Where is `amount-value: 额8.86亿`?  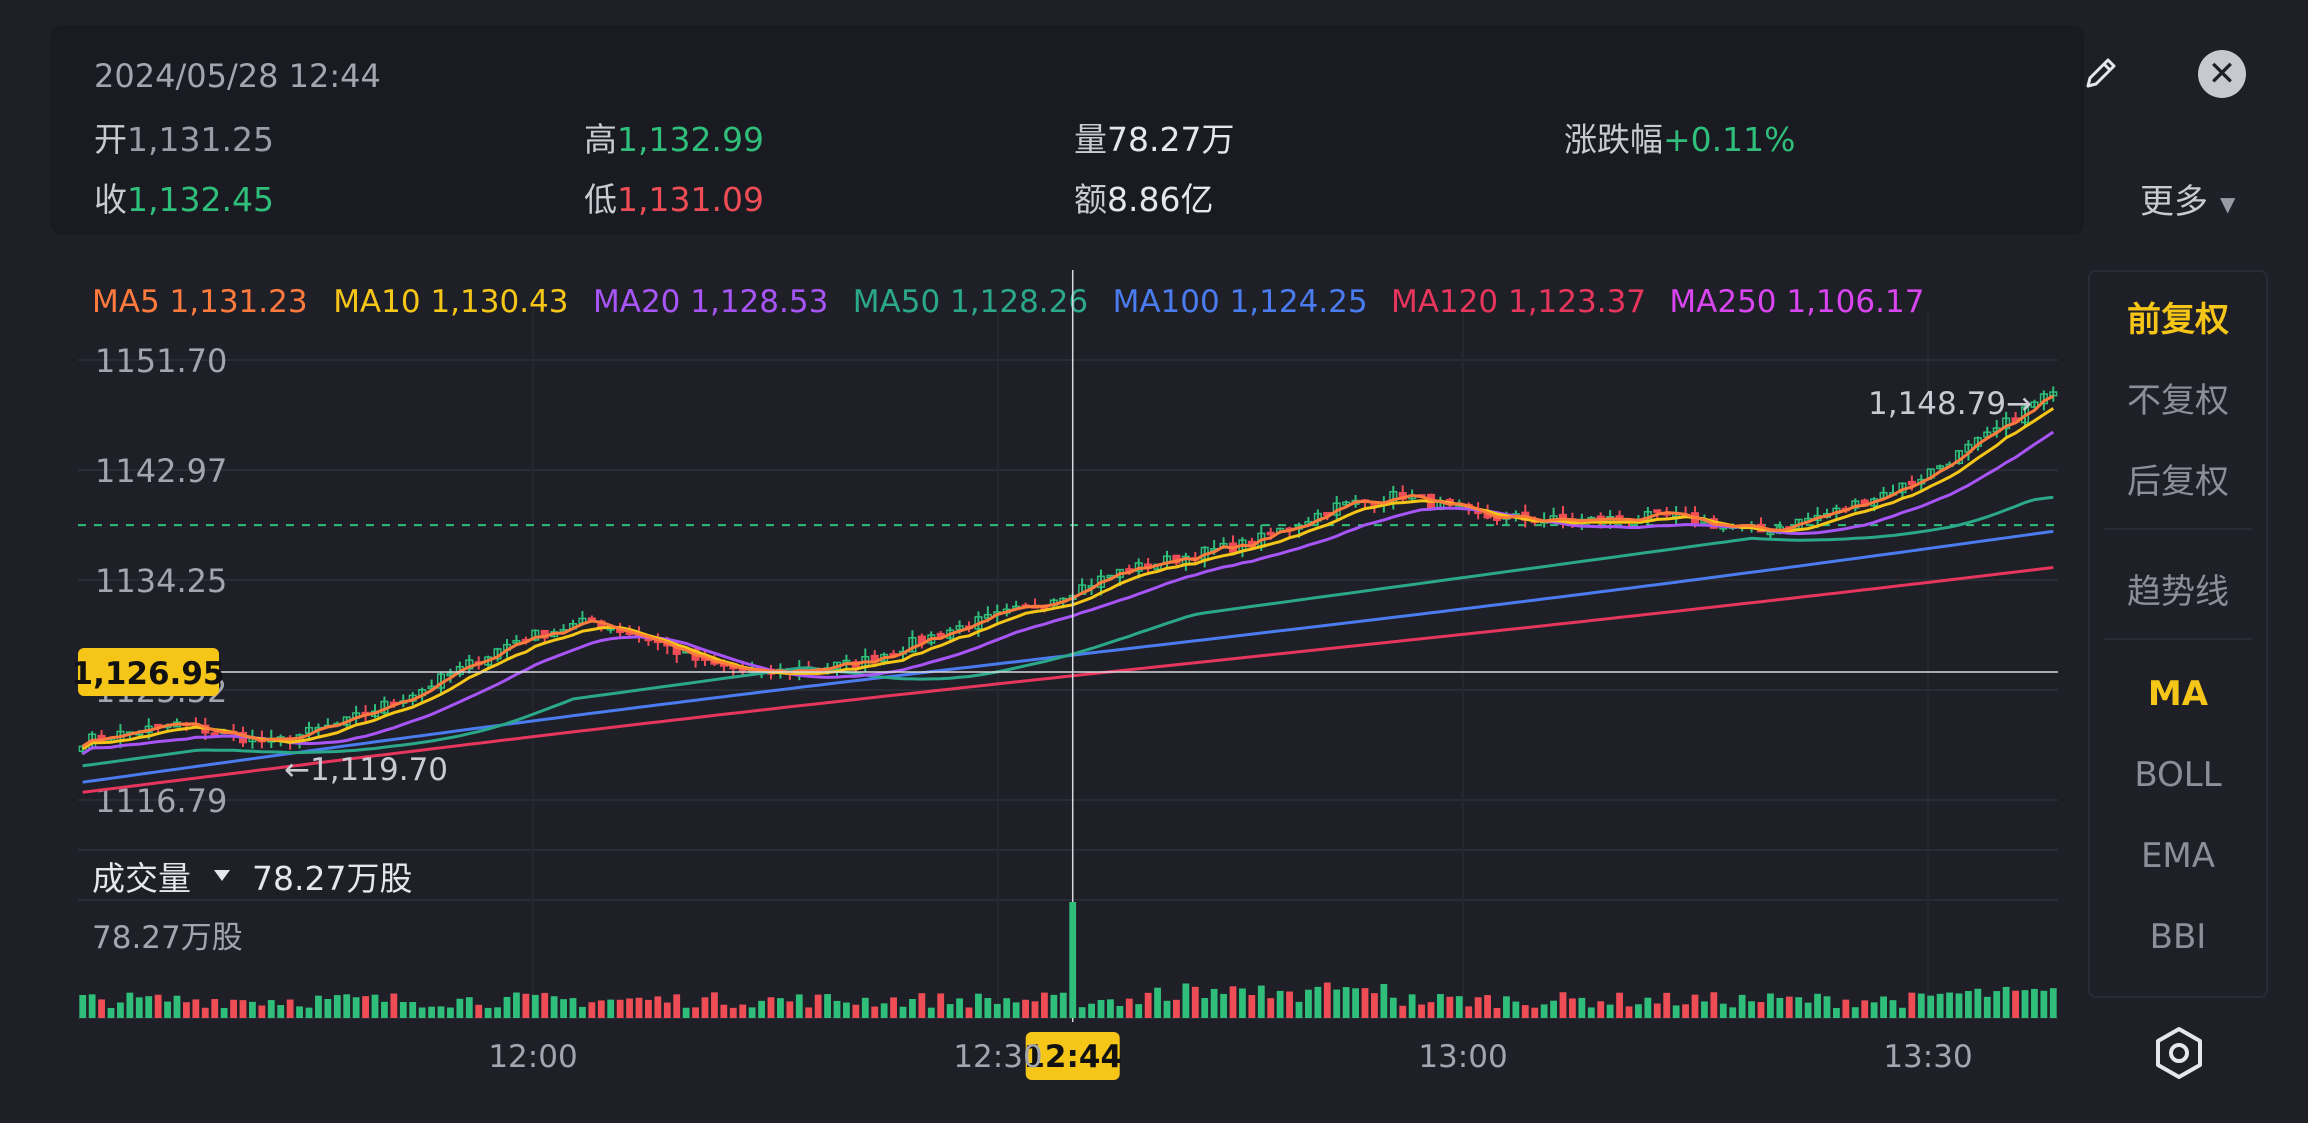 amount-value: 额8.86亿 is located at coordinates (1144, 199).